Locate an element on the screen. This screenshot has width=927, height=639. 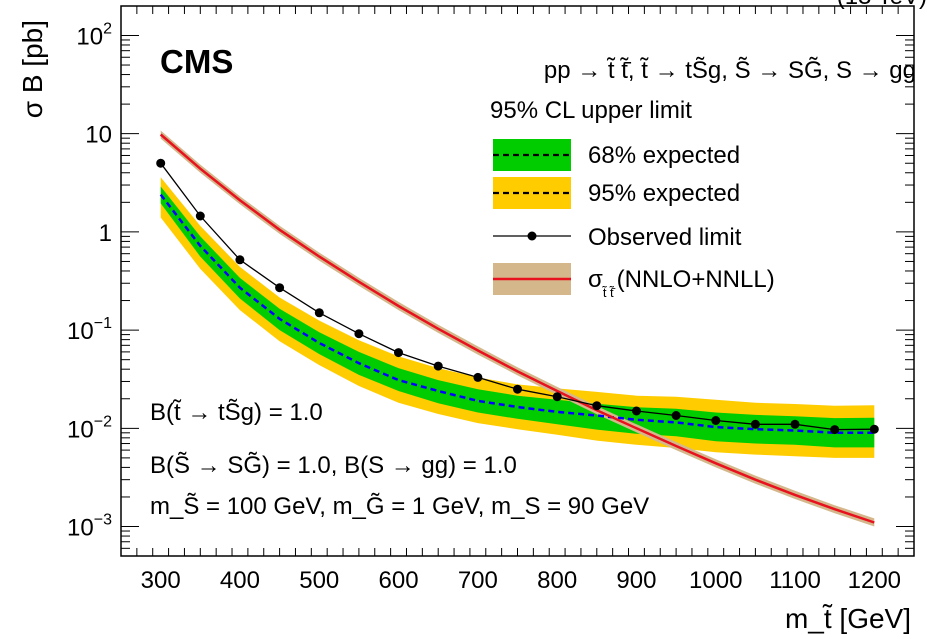
x-tick-label: 1100 is located at coordinates (795, 580).